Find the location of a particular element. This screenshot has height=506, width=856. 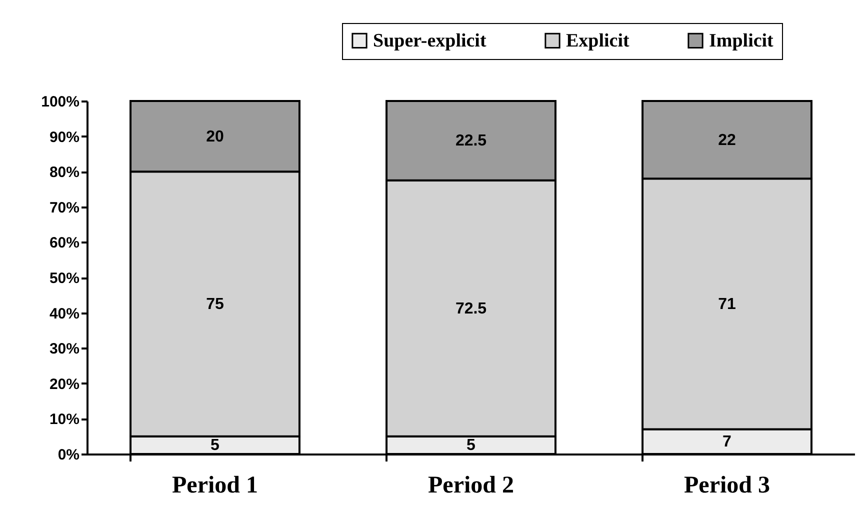

data-label: 22.5 is located at coordinates (471, 141).